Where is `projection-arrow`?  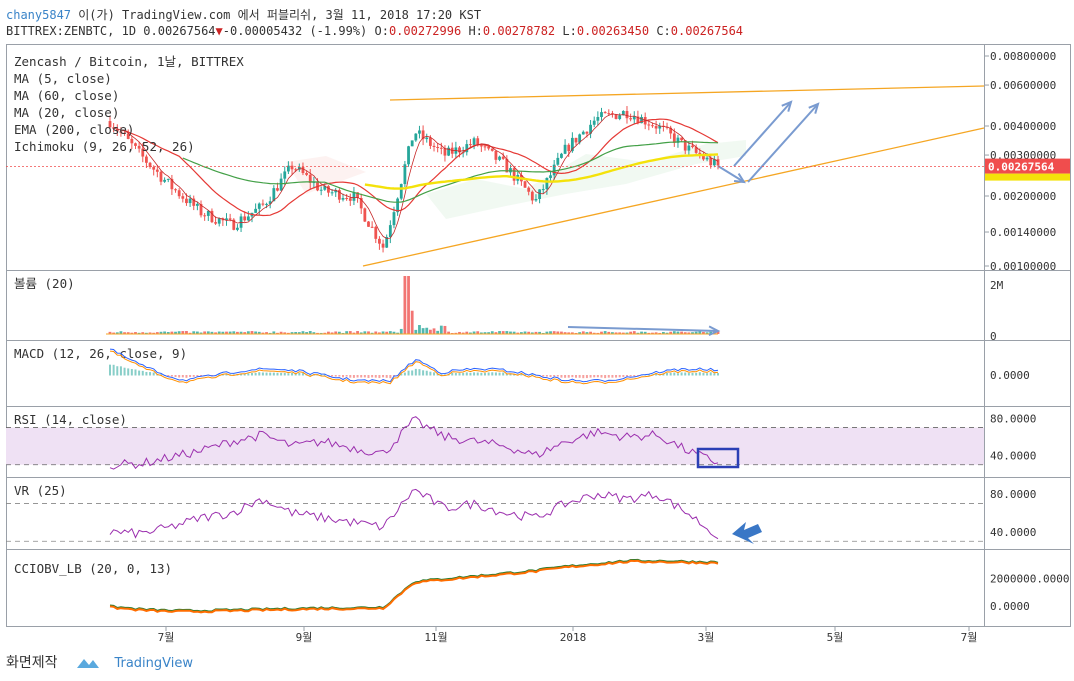
projection-arrow is located at coordinates (731, 174).